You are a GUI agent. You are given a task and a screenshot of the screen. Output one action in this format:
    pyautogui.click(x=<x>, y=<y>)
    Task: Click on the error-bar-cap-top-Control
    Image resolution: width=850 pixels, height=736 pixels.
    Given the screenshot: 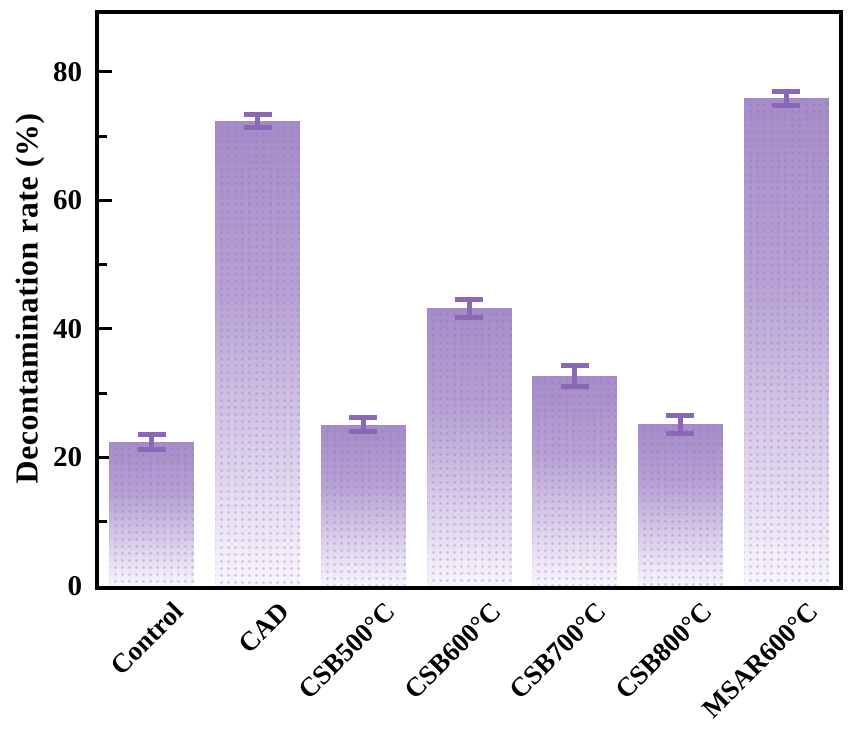 What is the action you would take?
    pyautogui.click(x=151, y=434)
    